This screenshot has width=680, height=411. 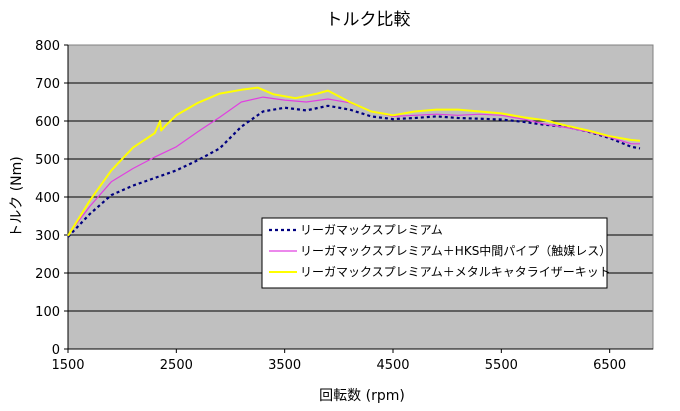 What do you see at coordinates (47, 46) in the screenshot?
I see `y-tick-label-800: 800` at bounding box center [47, 46].